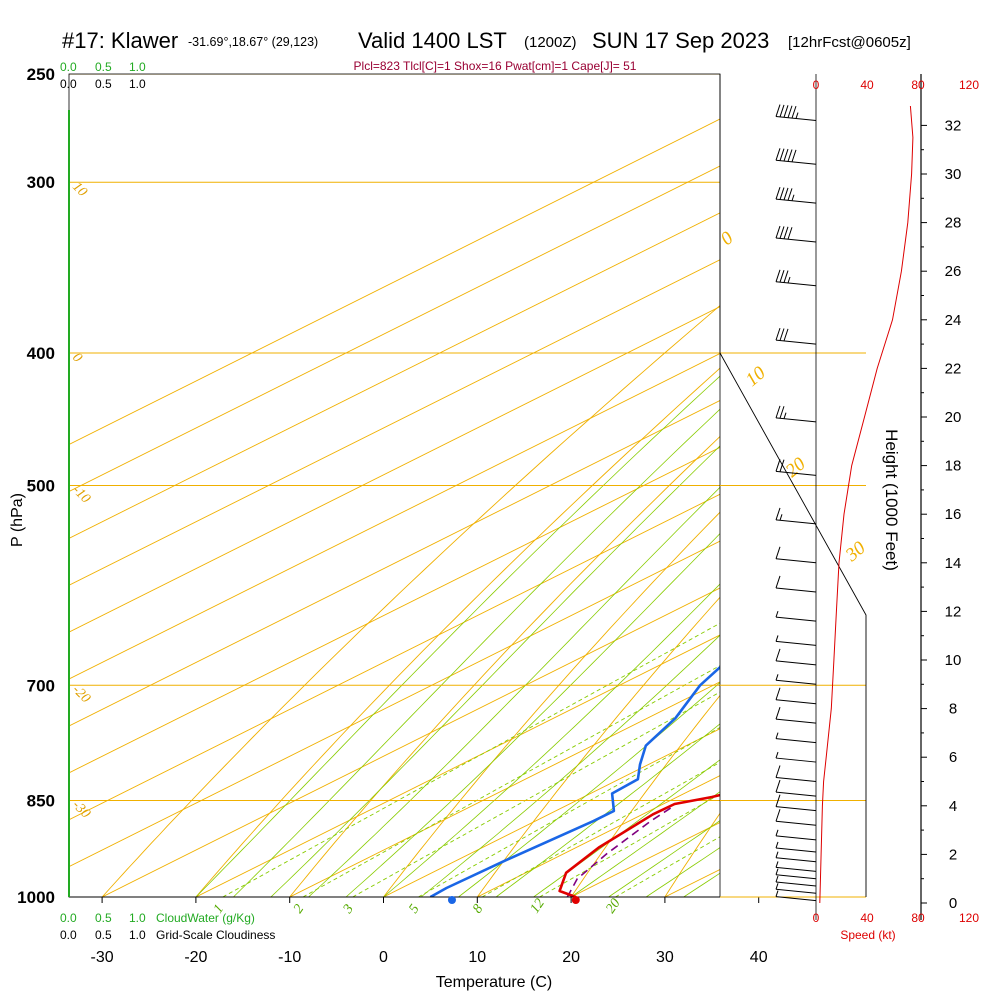 This screenshot has width=1000, height=1000. I want to click on cloudwater-label: CloudWater (g/Kg), so click(205, 918).